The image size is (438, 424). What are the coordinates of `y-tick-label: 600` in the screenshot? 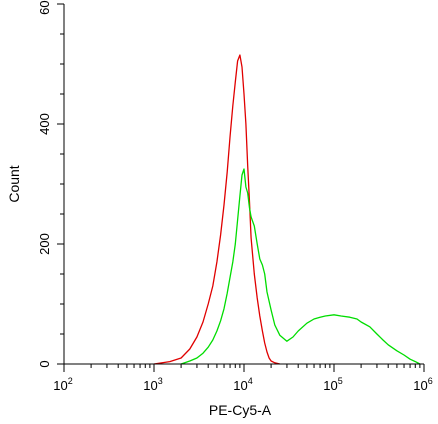 It's located at (44, 7).